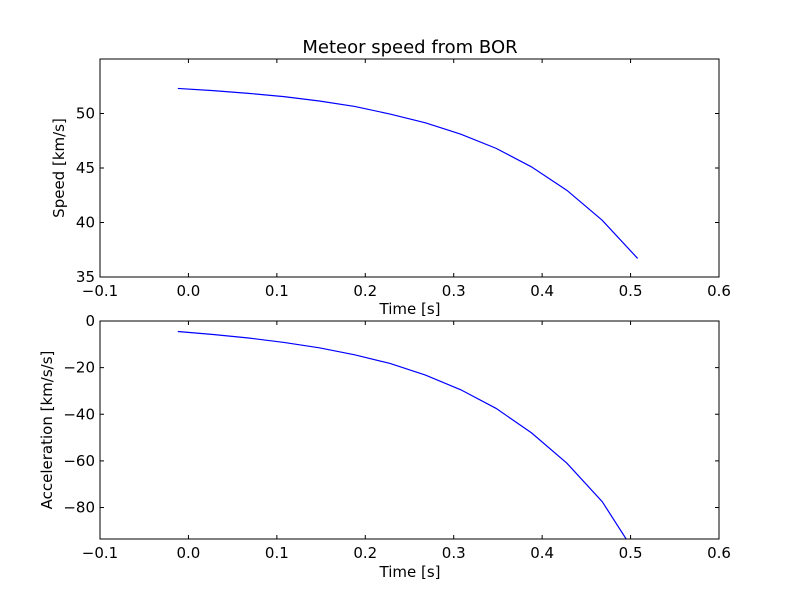  I want to click on acceleration-x-tick-label: 0.5, so click(631, 553).